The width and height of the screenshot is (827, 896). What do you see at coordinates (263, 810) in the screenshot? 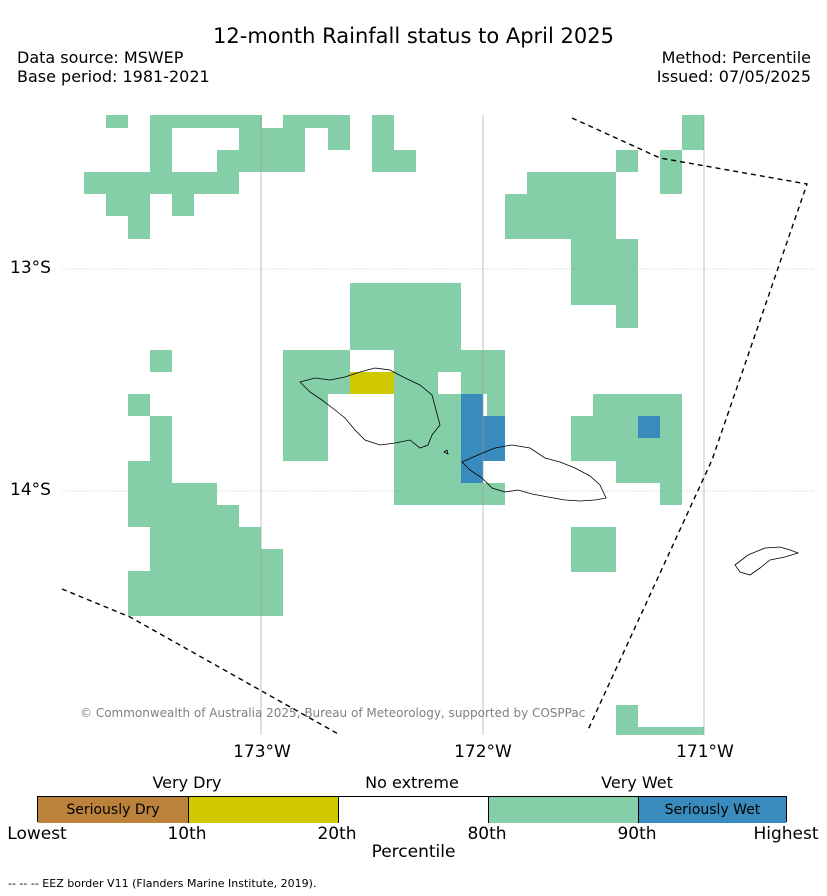
I see `legend-segment-very-dry` at bounding box center [263, 810].